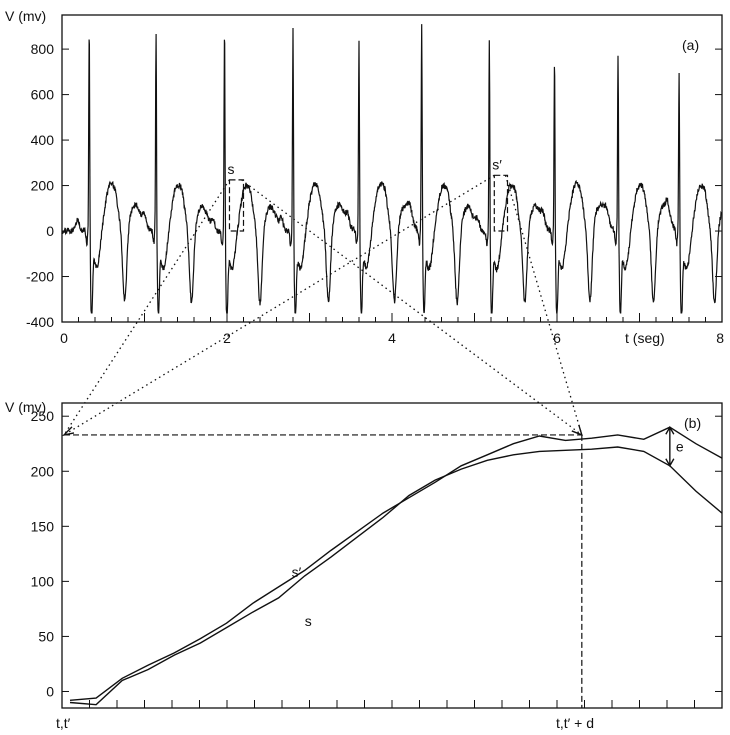  Describe the element at coordinates (557, 338) in the screenshot. I see `x-tick-label: 6` at that location.